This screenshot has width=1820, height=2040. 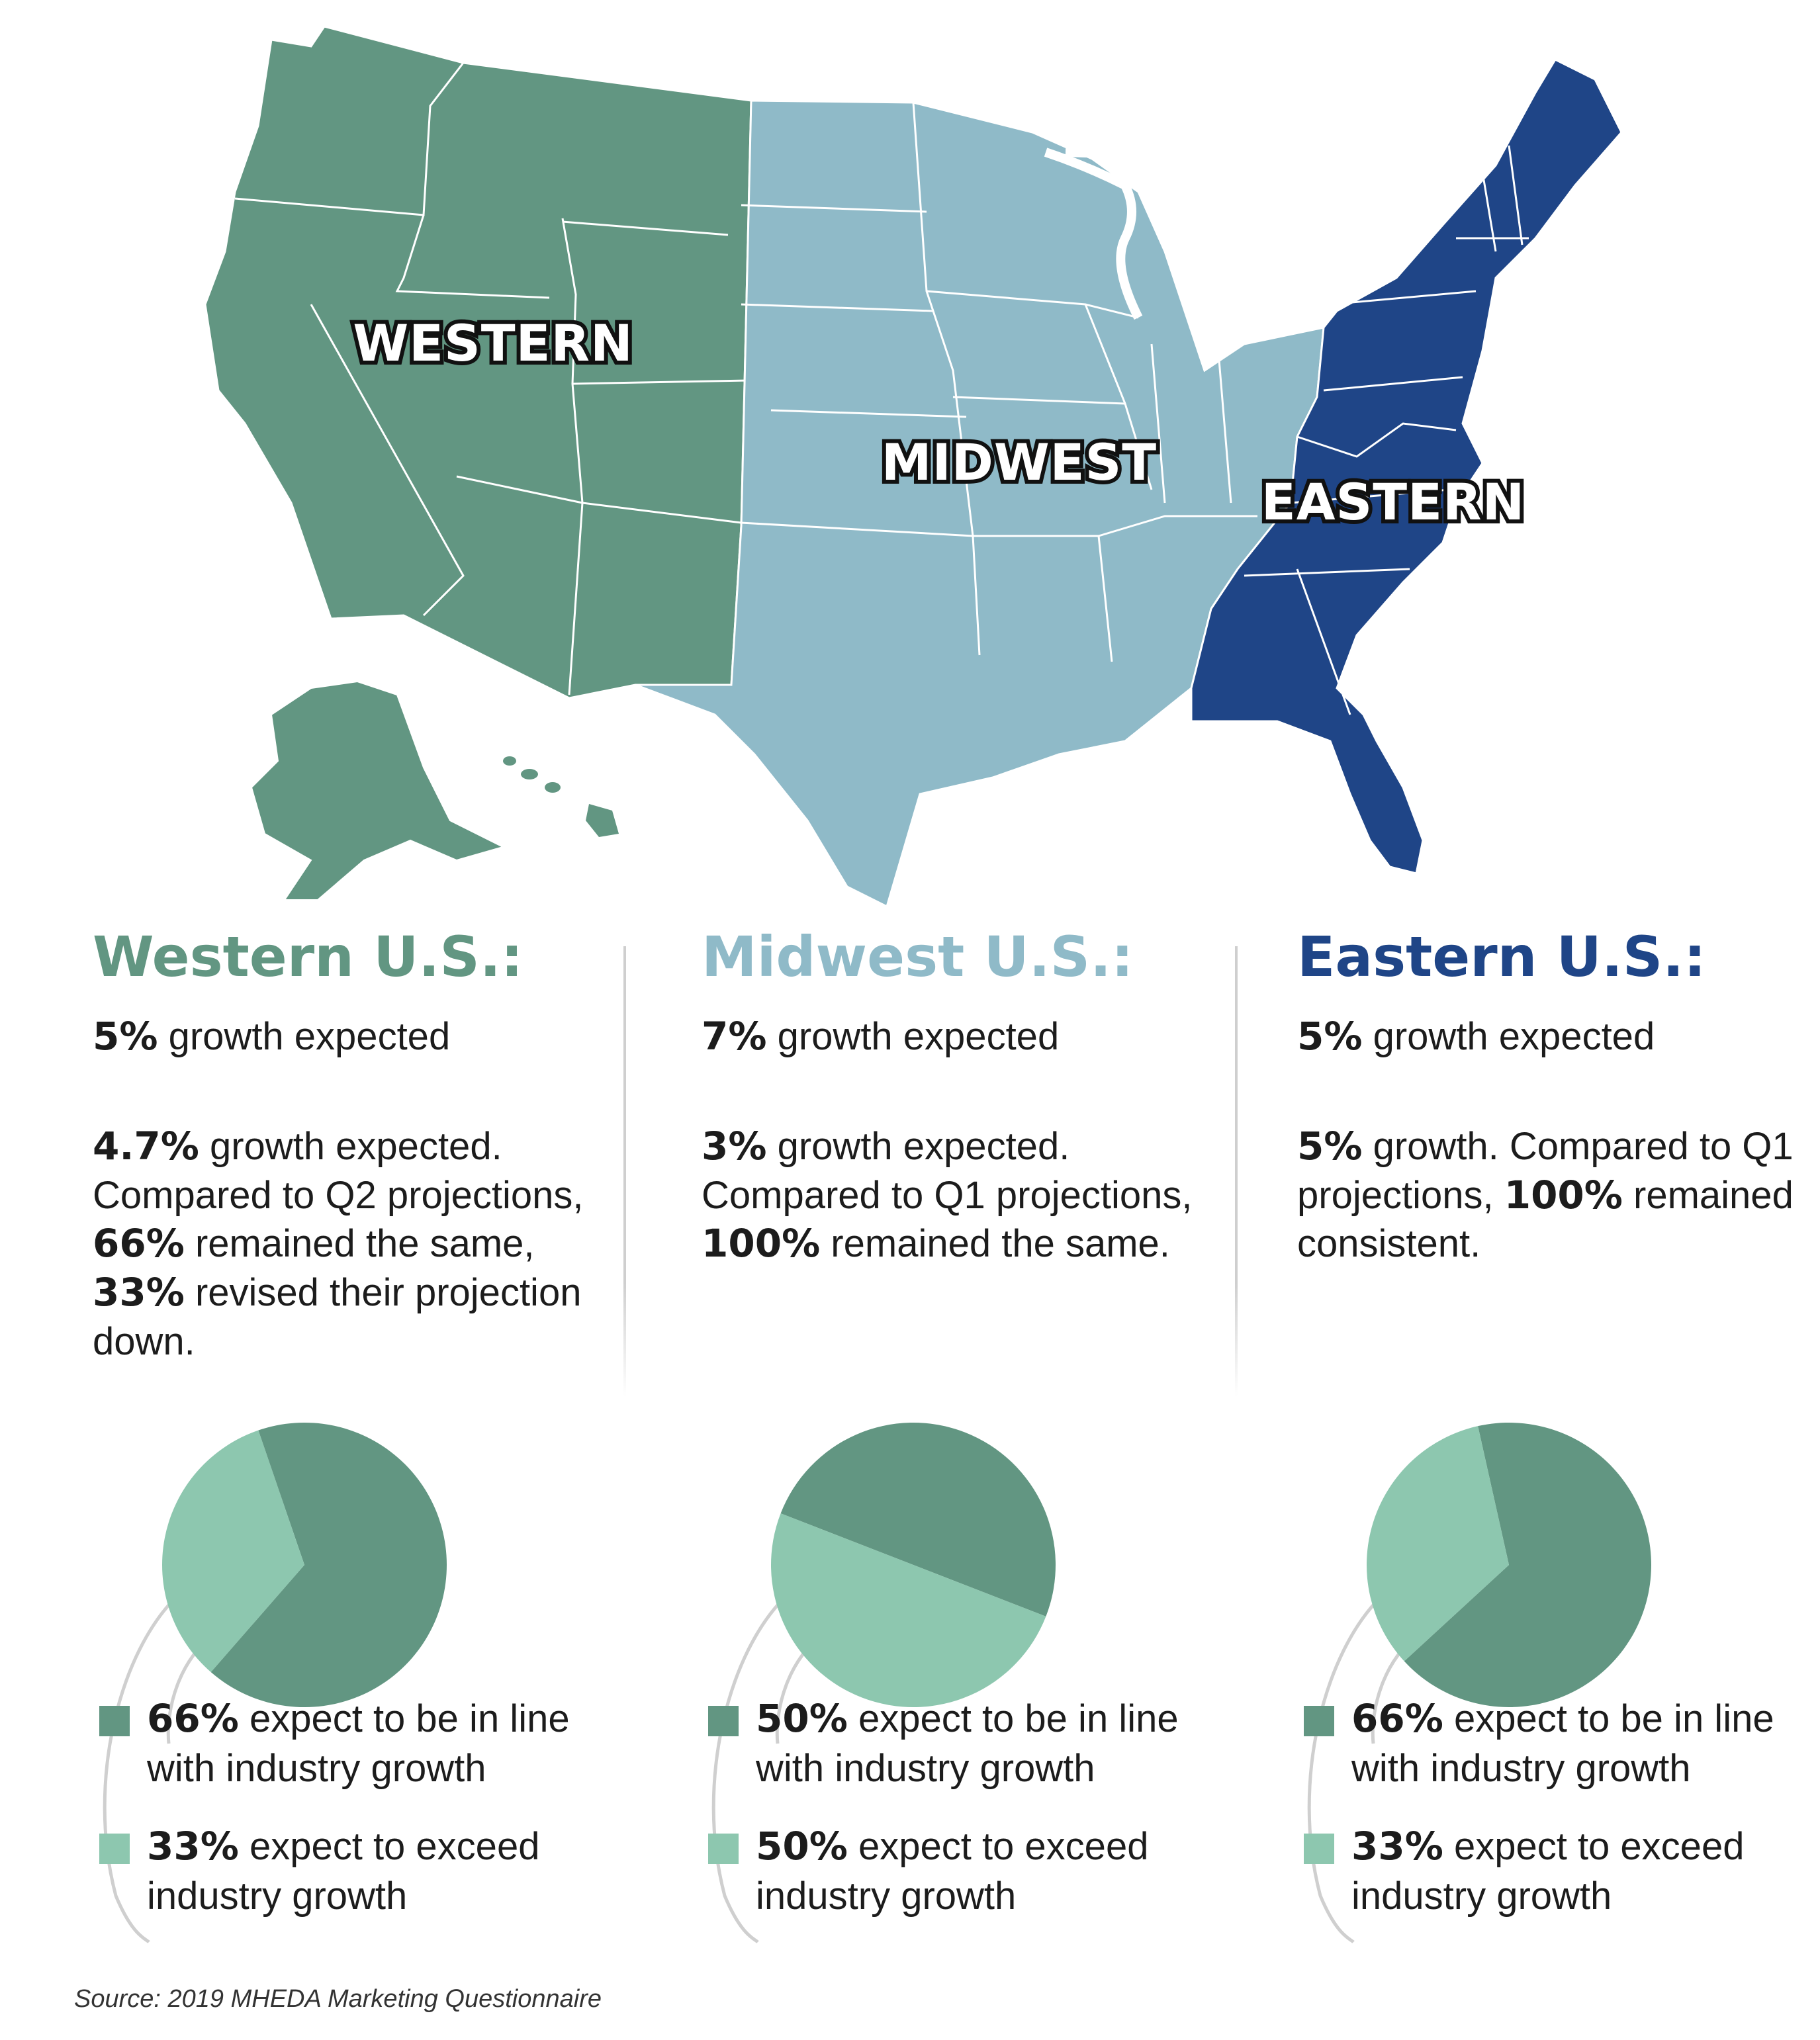 I want to click on growth-expected-line: 7% growth expected, so click(x=960, y=1036).